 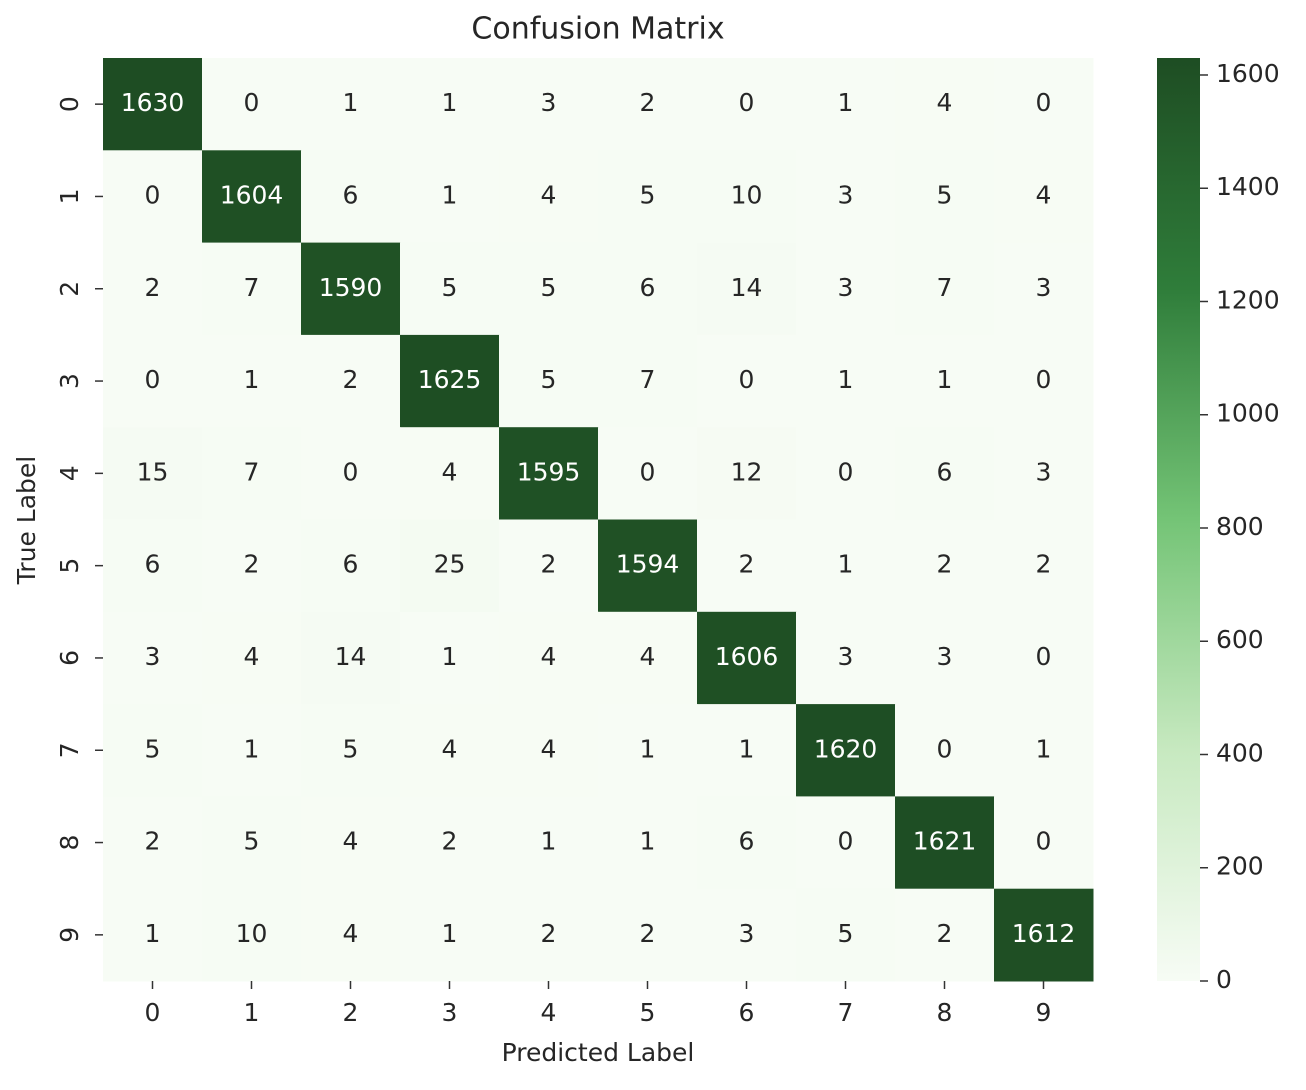 What do you see at coordinates (252, 287) in the screenshot?
I see `cell-label: 7` at bounding box center [252, 287].